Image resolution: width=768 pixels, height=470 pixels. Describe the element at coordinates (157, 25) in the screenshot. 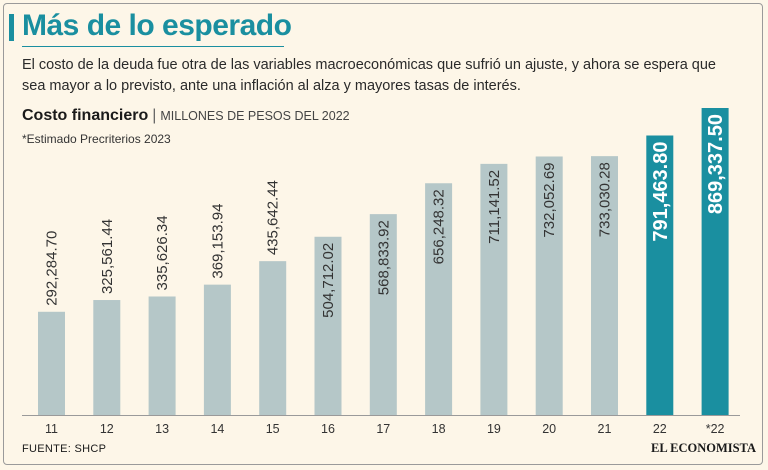

I see `page-title: Más de lo esperado` at that location.